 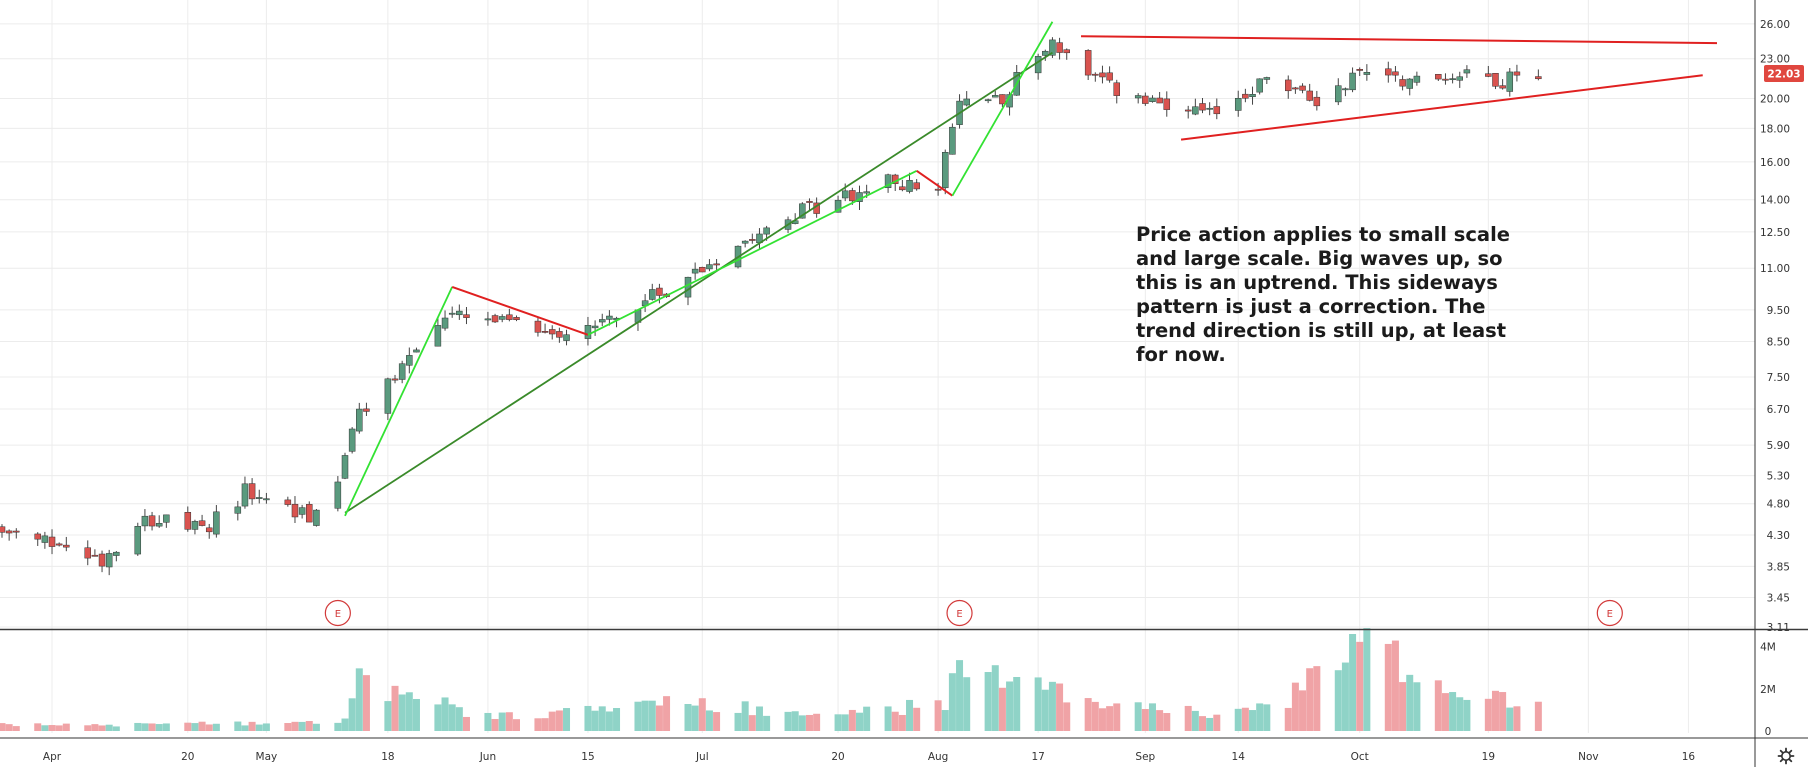 What do you see at coordinates (1319, 258) in the screenshot?
I see `annotation-line-2: and large scale. Big waves up, so` at bounding box center [1319, 258].